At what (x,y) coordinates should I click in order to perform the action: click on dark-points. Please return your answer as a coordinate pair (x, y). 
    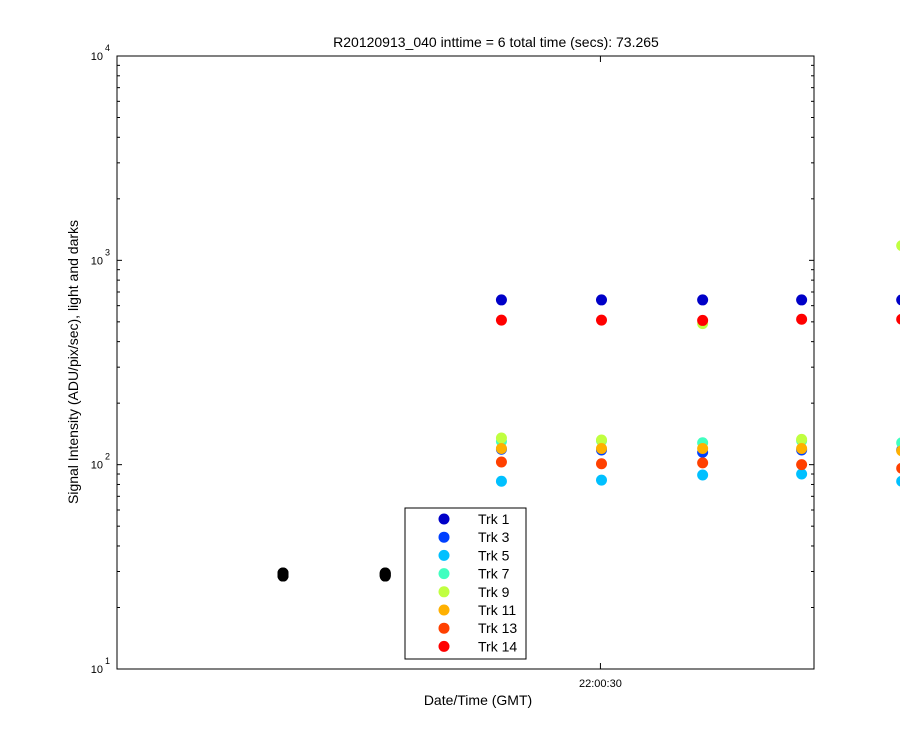
    Looking at the image, I should click on (334, 574).